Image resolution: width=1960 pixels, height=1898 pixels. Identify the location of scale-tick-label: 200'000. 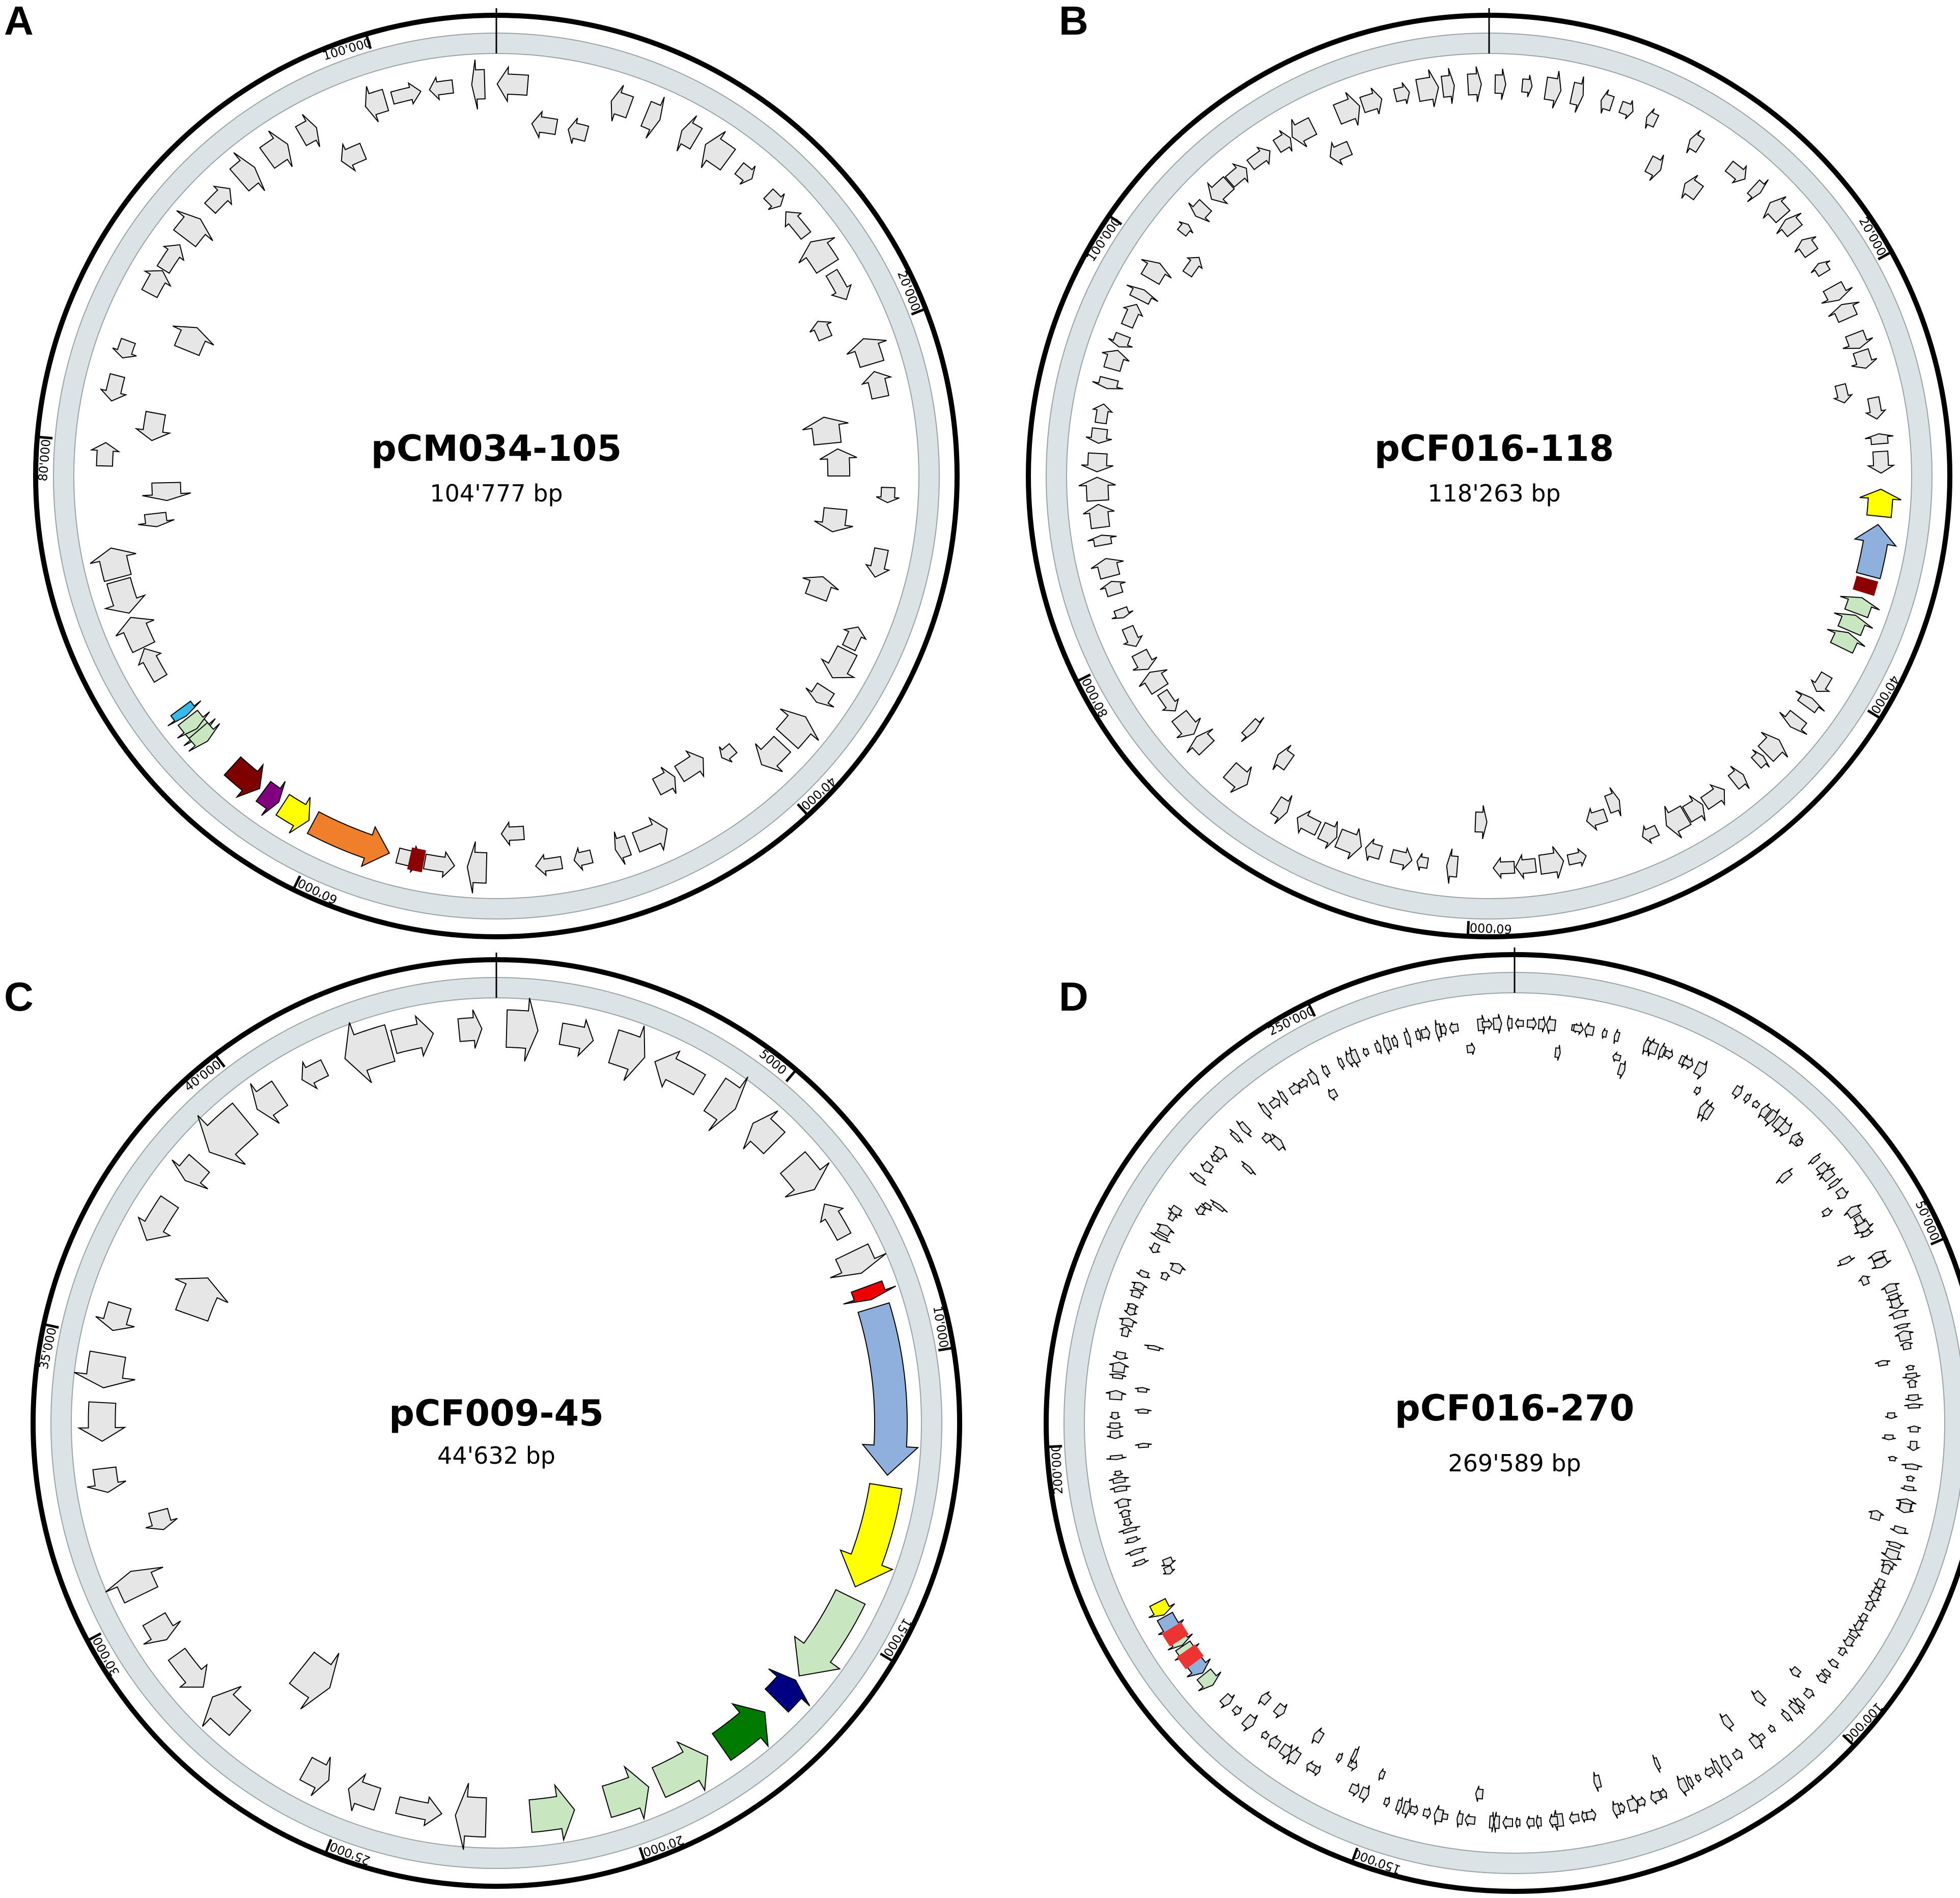
(1057, 1469).